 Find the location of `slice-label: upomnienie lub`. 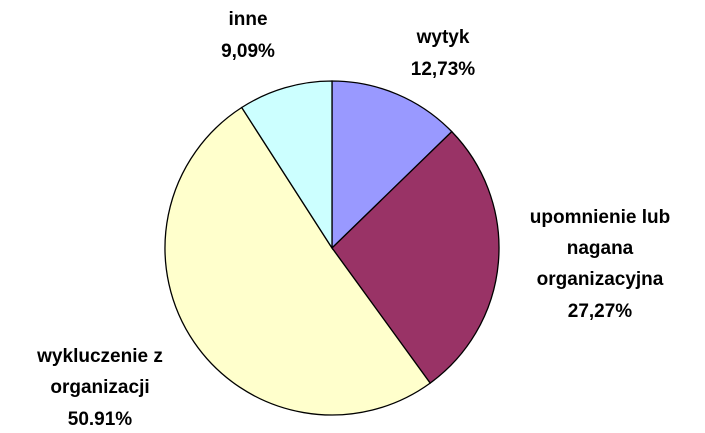

slice-label: upomnienie lub is located at coordinates (600, 217).